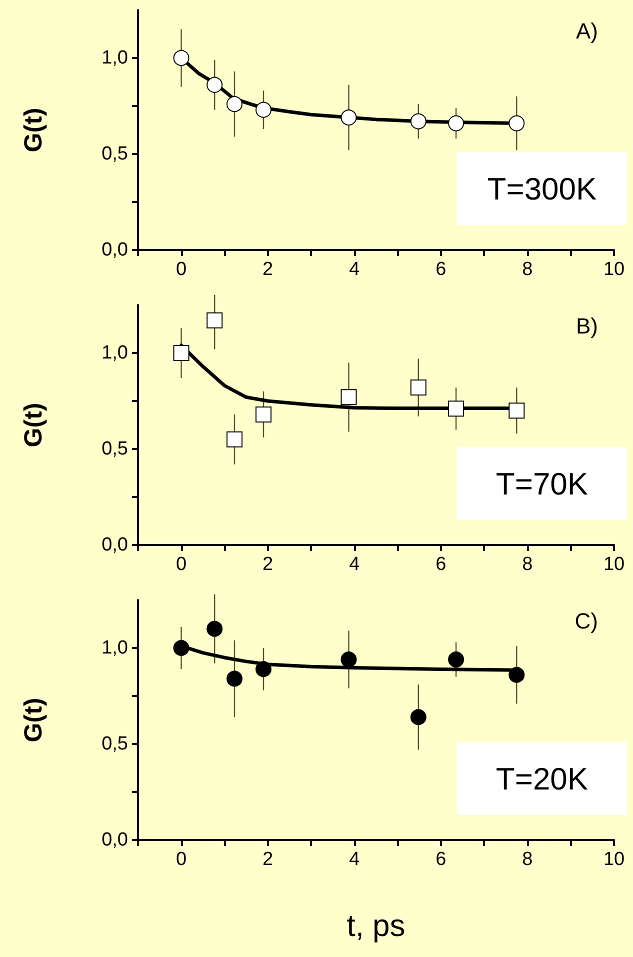  Describe the element at coordinates (376, 925) in the screenshot. I see `x-axis-title: t, ps` at that location.